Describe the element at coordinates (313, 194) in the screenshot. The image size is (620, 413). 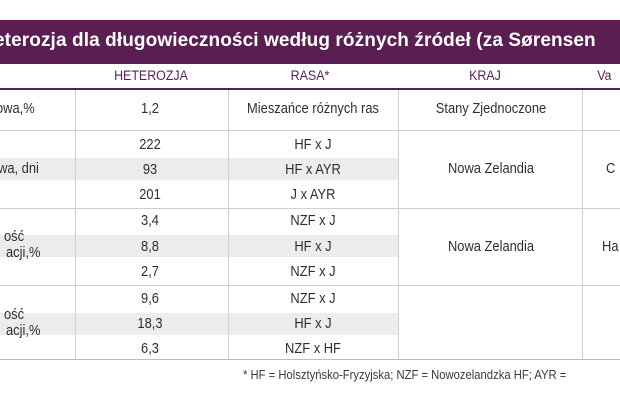
I see `rasa-value: J x AYR` at that location.